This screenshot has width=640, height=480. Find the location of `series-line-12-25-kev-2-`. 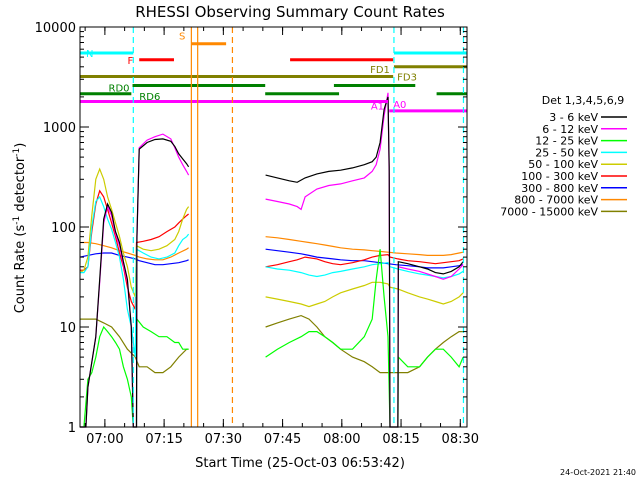

series-line-12-25-kev-2- is located at coordinates (364, 338).